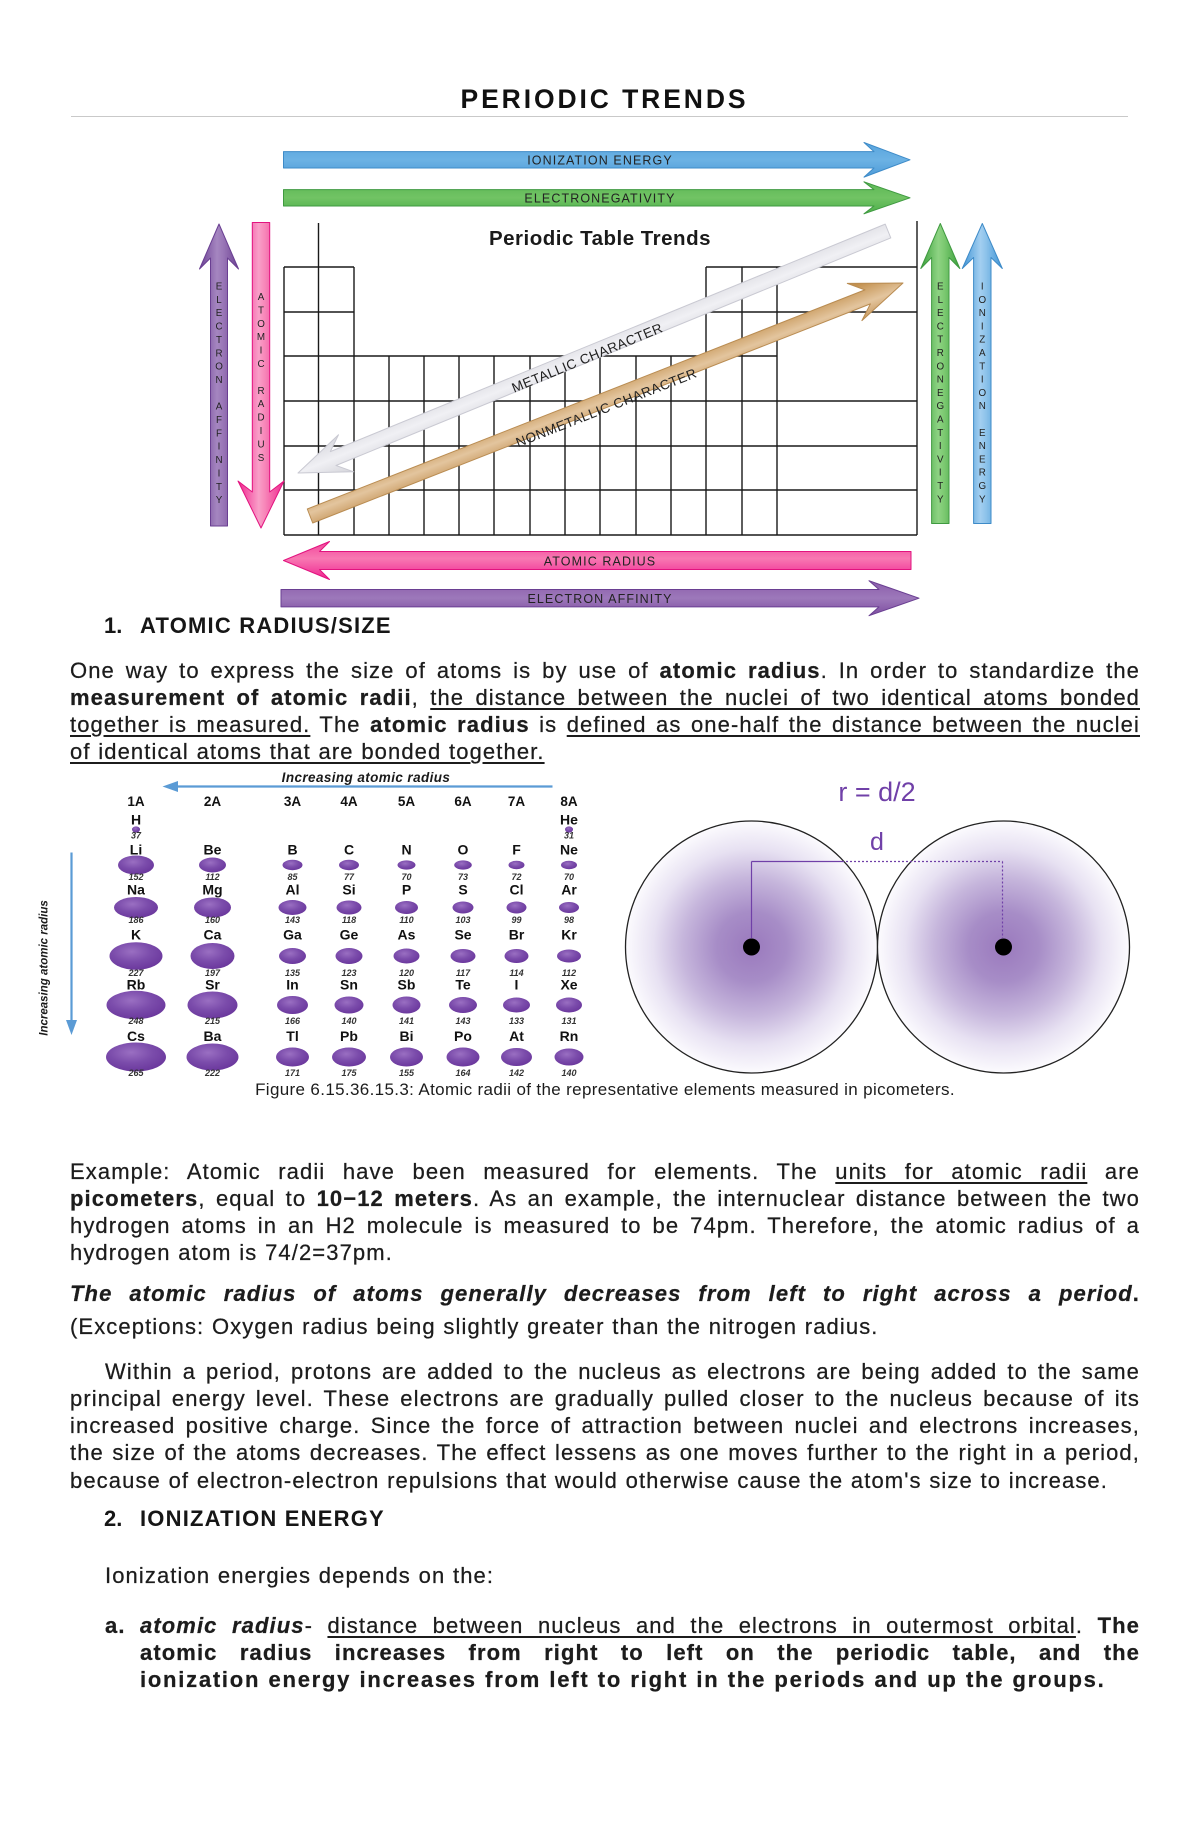 This screenshot has width=1200, height=1835. I want to click on svg-text: Rn, so click(569, 1036).